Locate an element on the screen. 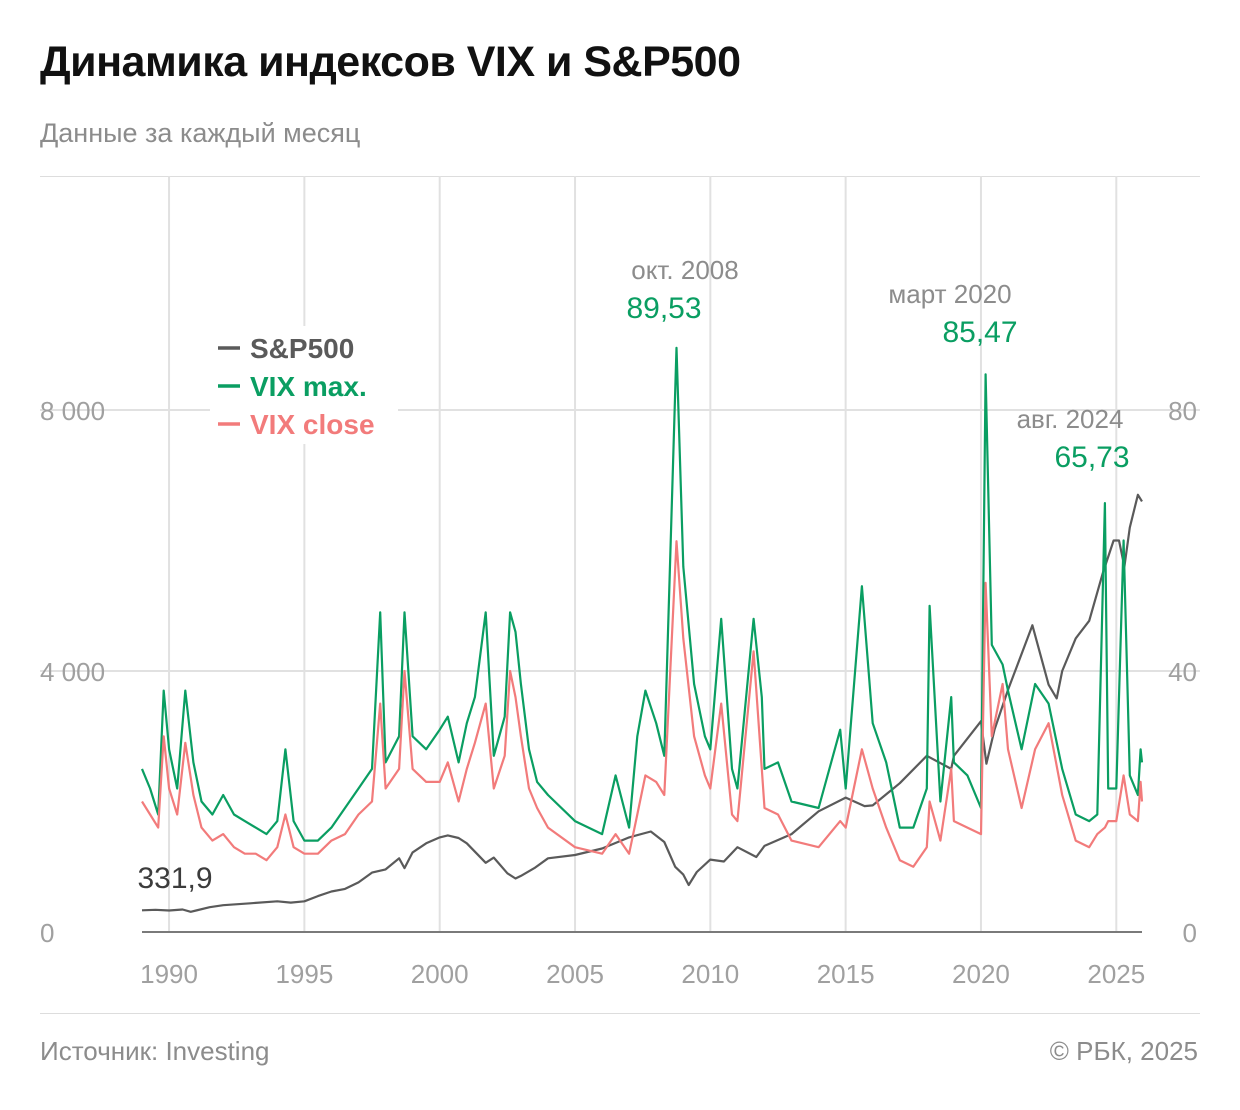 Image resolution: width=1240 pixels, height=1110 pixels. legend-label-sp500: S&P500 is located at coordinates (302, 348).